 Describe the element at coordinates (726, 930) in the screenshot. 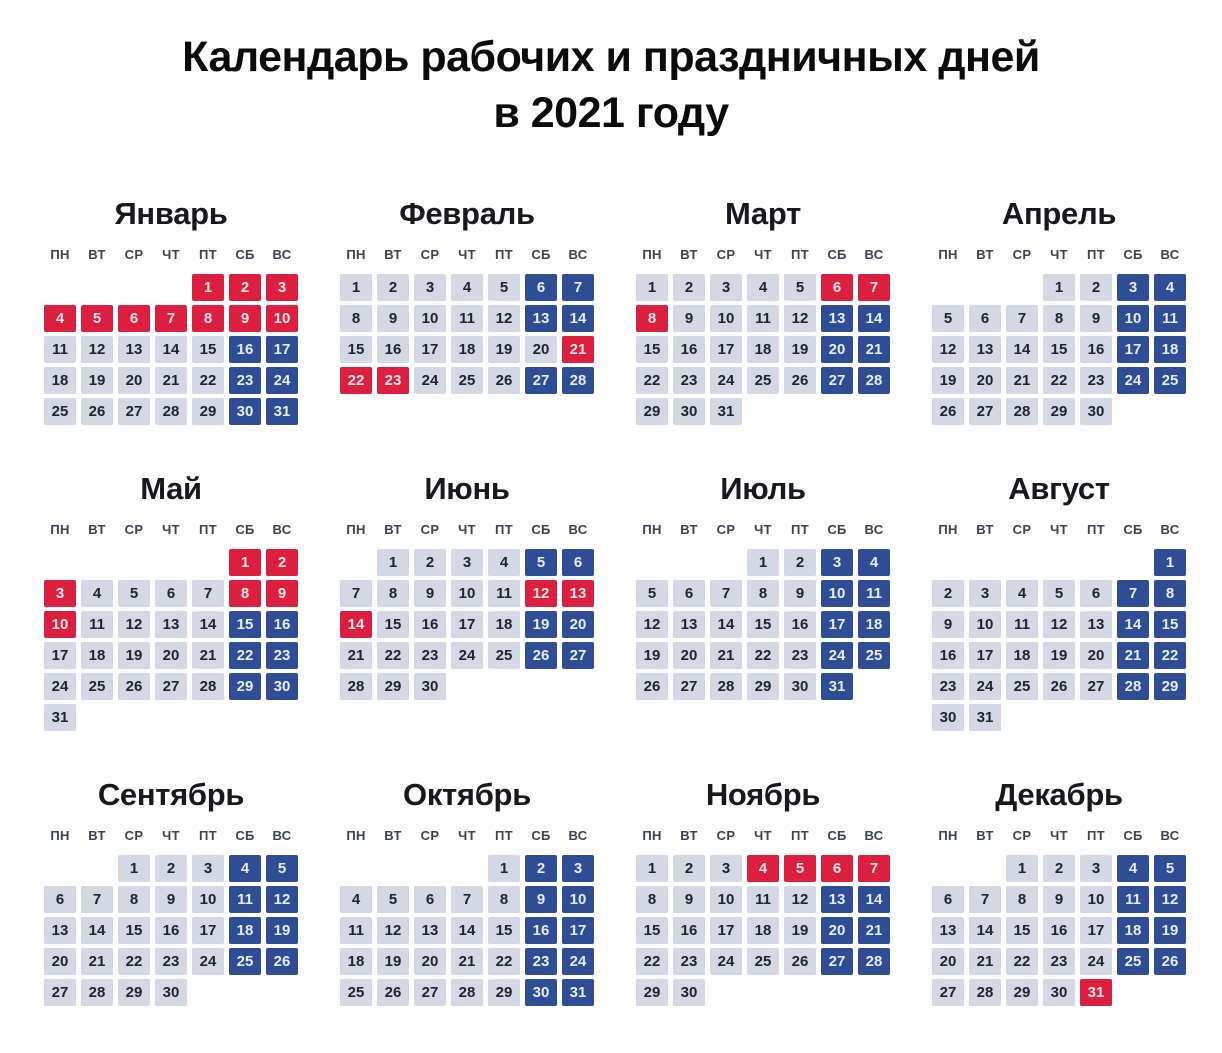

I see `day-cell-work: 17` at that location.